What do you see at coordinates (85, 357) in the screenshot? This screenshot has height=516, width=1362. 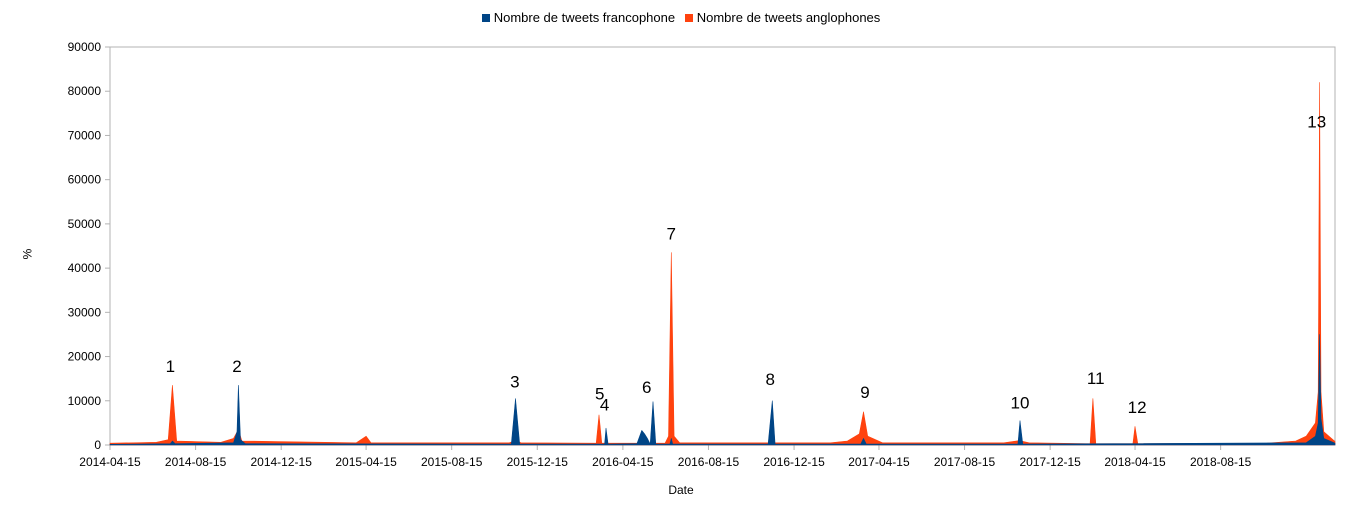 I see `y-tick-label: 20000` at bounding box center [85, 357].